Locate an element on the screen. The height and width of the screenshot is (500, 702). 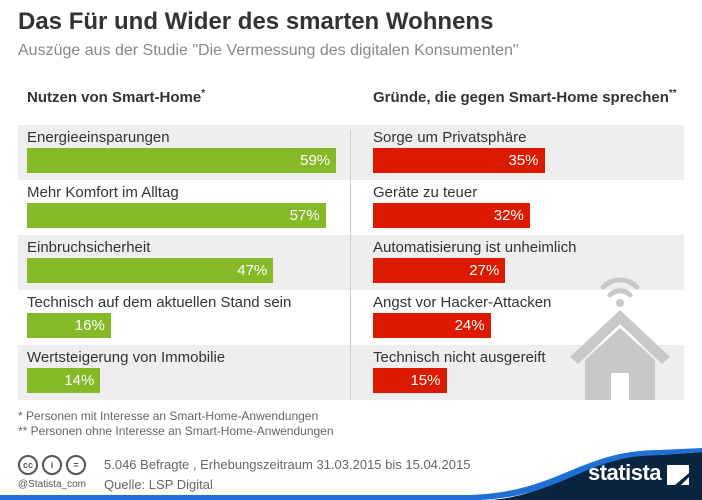
bar-label: Einbruchsicherheit is located at coordinates (89, 247).